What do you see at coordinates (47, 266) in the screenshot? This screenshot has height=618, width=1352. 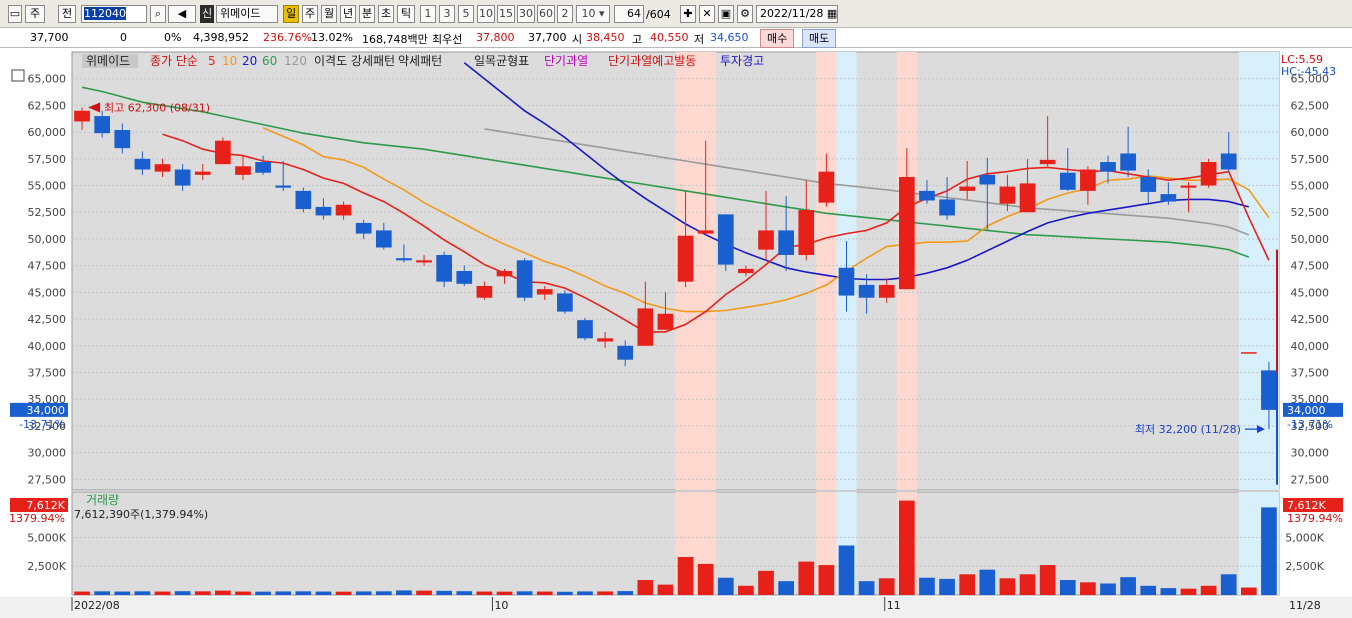 I see `price-tick-left: 47,500` at bounding box center [47, 266].